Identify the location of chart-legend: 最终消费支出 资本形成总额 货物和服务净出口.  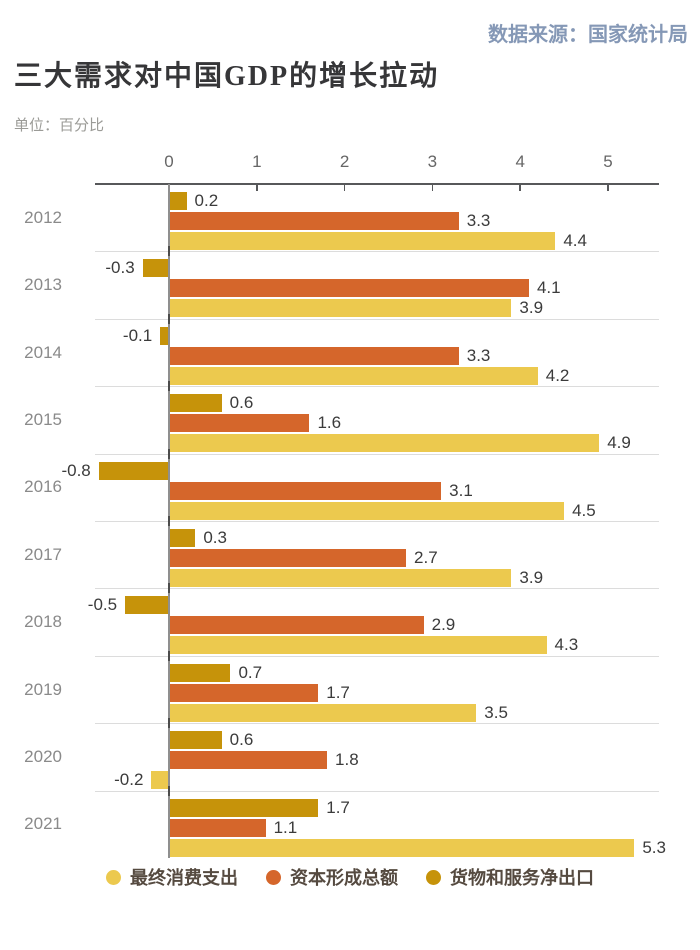
(350, 877).